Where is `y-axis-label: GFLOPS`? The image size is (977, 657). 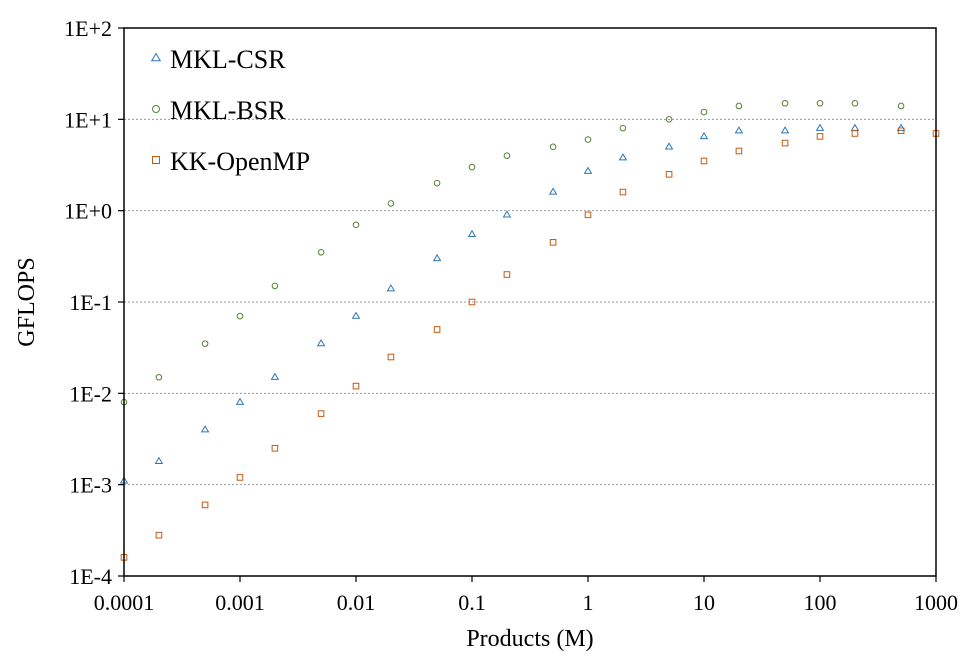
y-axis-label: GFLOPS is located at coordinates (27, 301).